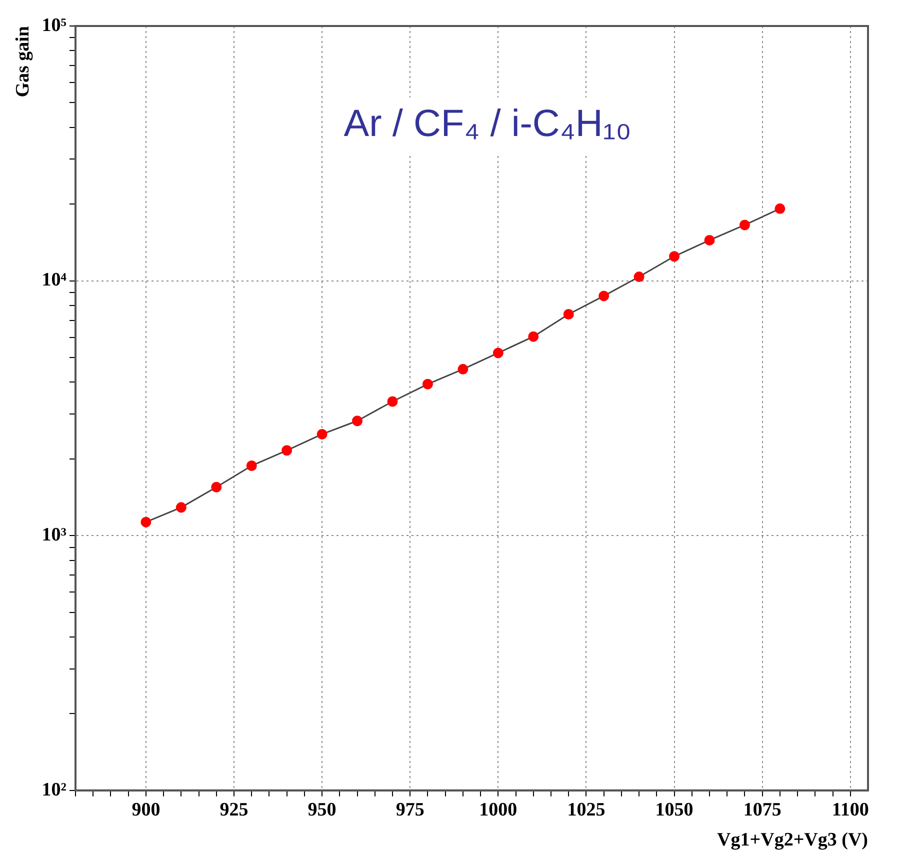  What do you see at coordinates (146, 810) in the screenshot?
I see `x-tick-label: 900` at bounding box center [146, 810].